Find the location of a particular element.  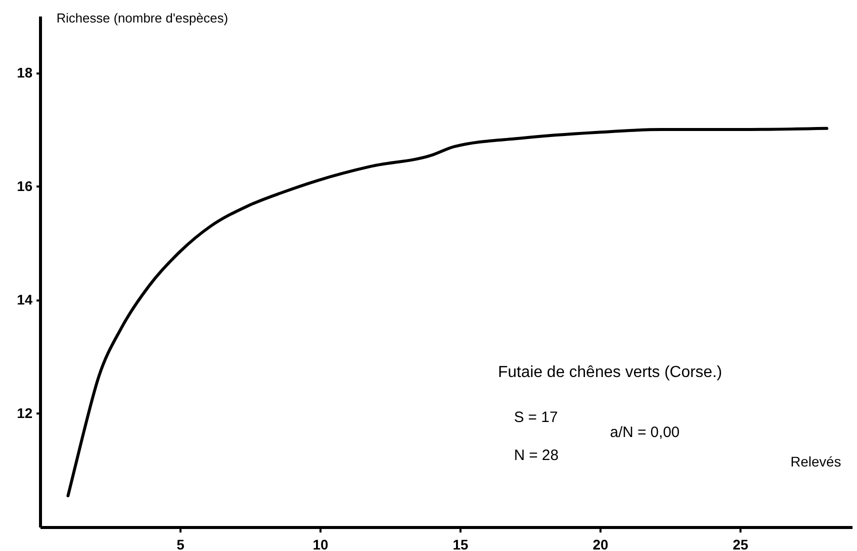

y-tick-label: 18 is located at coordinates (24, 72).